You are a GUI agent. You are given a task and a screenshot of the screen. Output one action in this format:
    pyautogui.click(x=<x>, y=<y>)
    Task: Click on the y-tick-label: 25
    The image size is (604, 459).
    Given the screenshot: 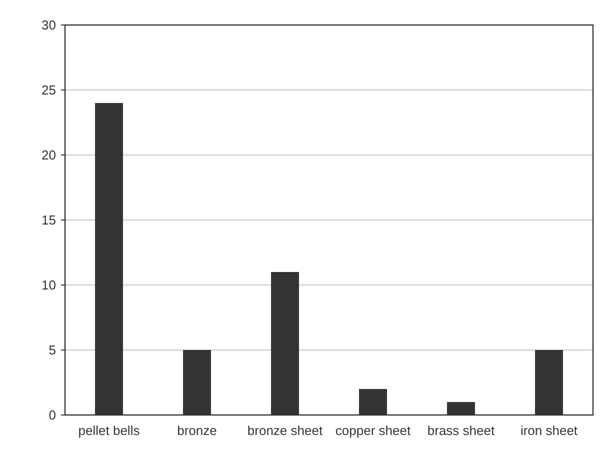 What is the action you would take?
    pyautogui.click(x=49, y=90)
    